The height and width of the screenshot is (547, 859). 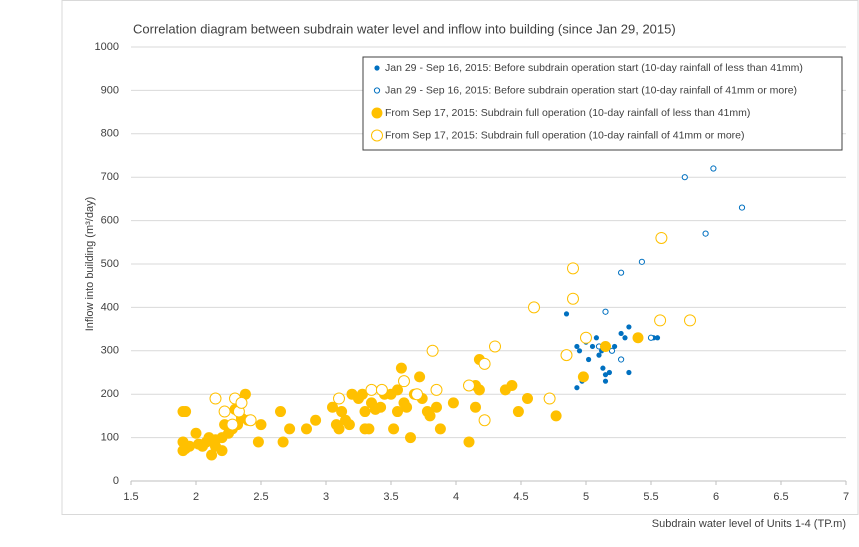 I want to click on y-tick-label: 900, so click(x=110, y=90).